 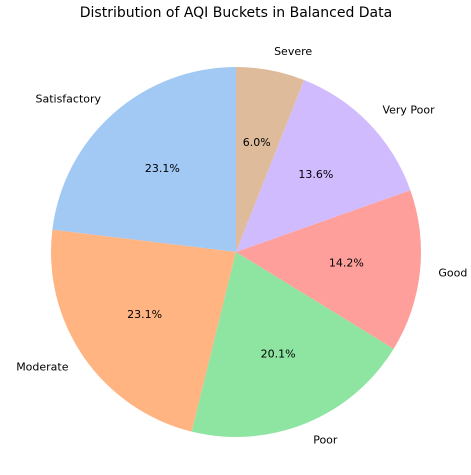 What do you see at coordinates (325, 439) in the screenshot?
I see `slice-label-poor: Poor` at bounding box center [325, 439].